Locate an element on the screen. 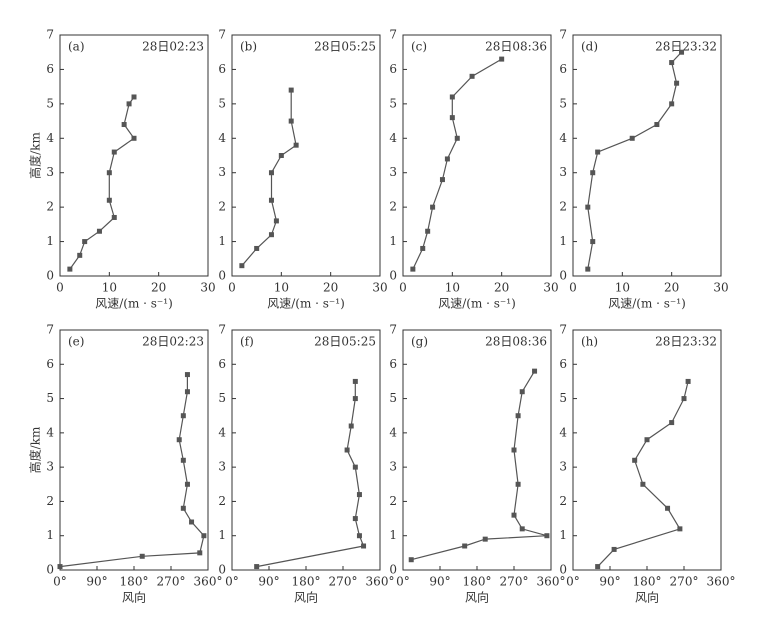 The width and height of the screenshot is (776, 626). panel-label: (a) is located at coordinates (76, 47).